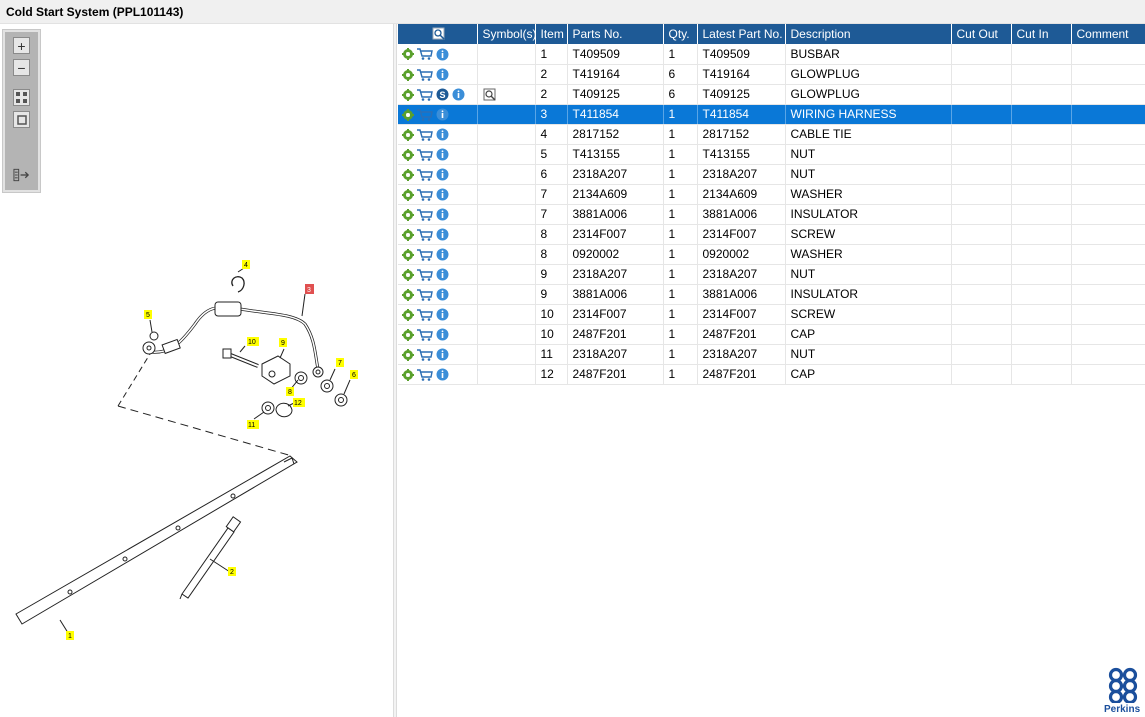 This screenshot has height=717, width=1145. What do you see at coordinates (868, 34) in the screenshot?
I see `column-header-description: Description` at bounding box center [868, 34].